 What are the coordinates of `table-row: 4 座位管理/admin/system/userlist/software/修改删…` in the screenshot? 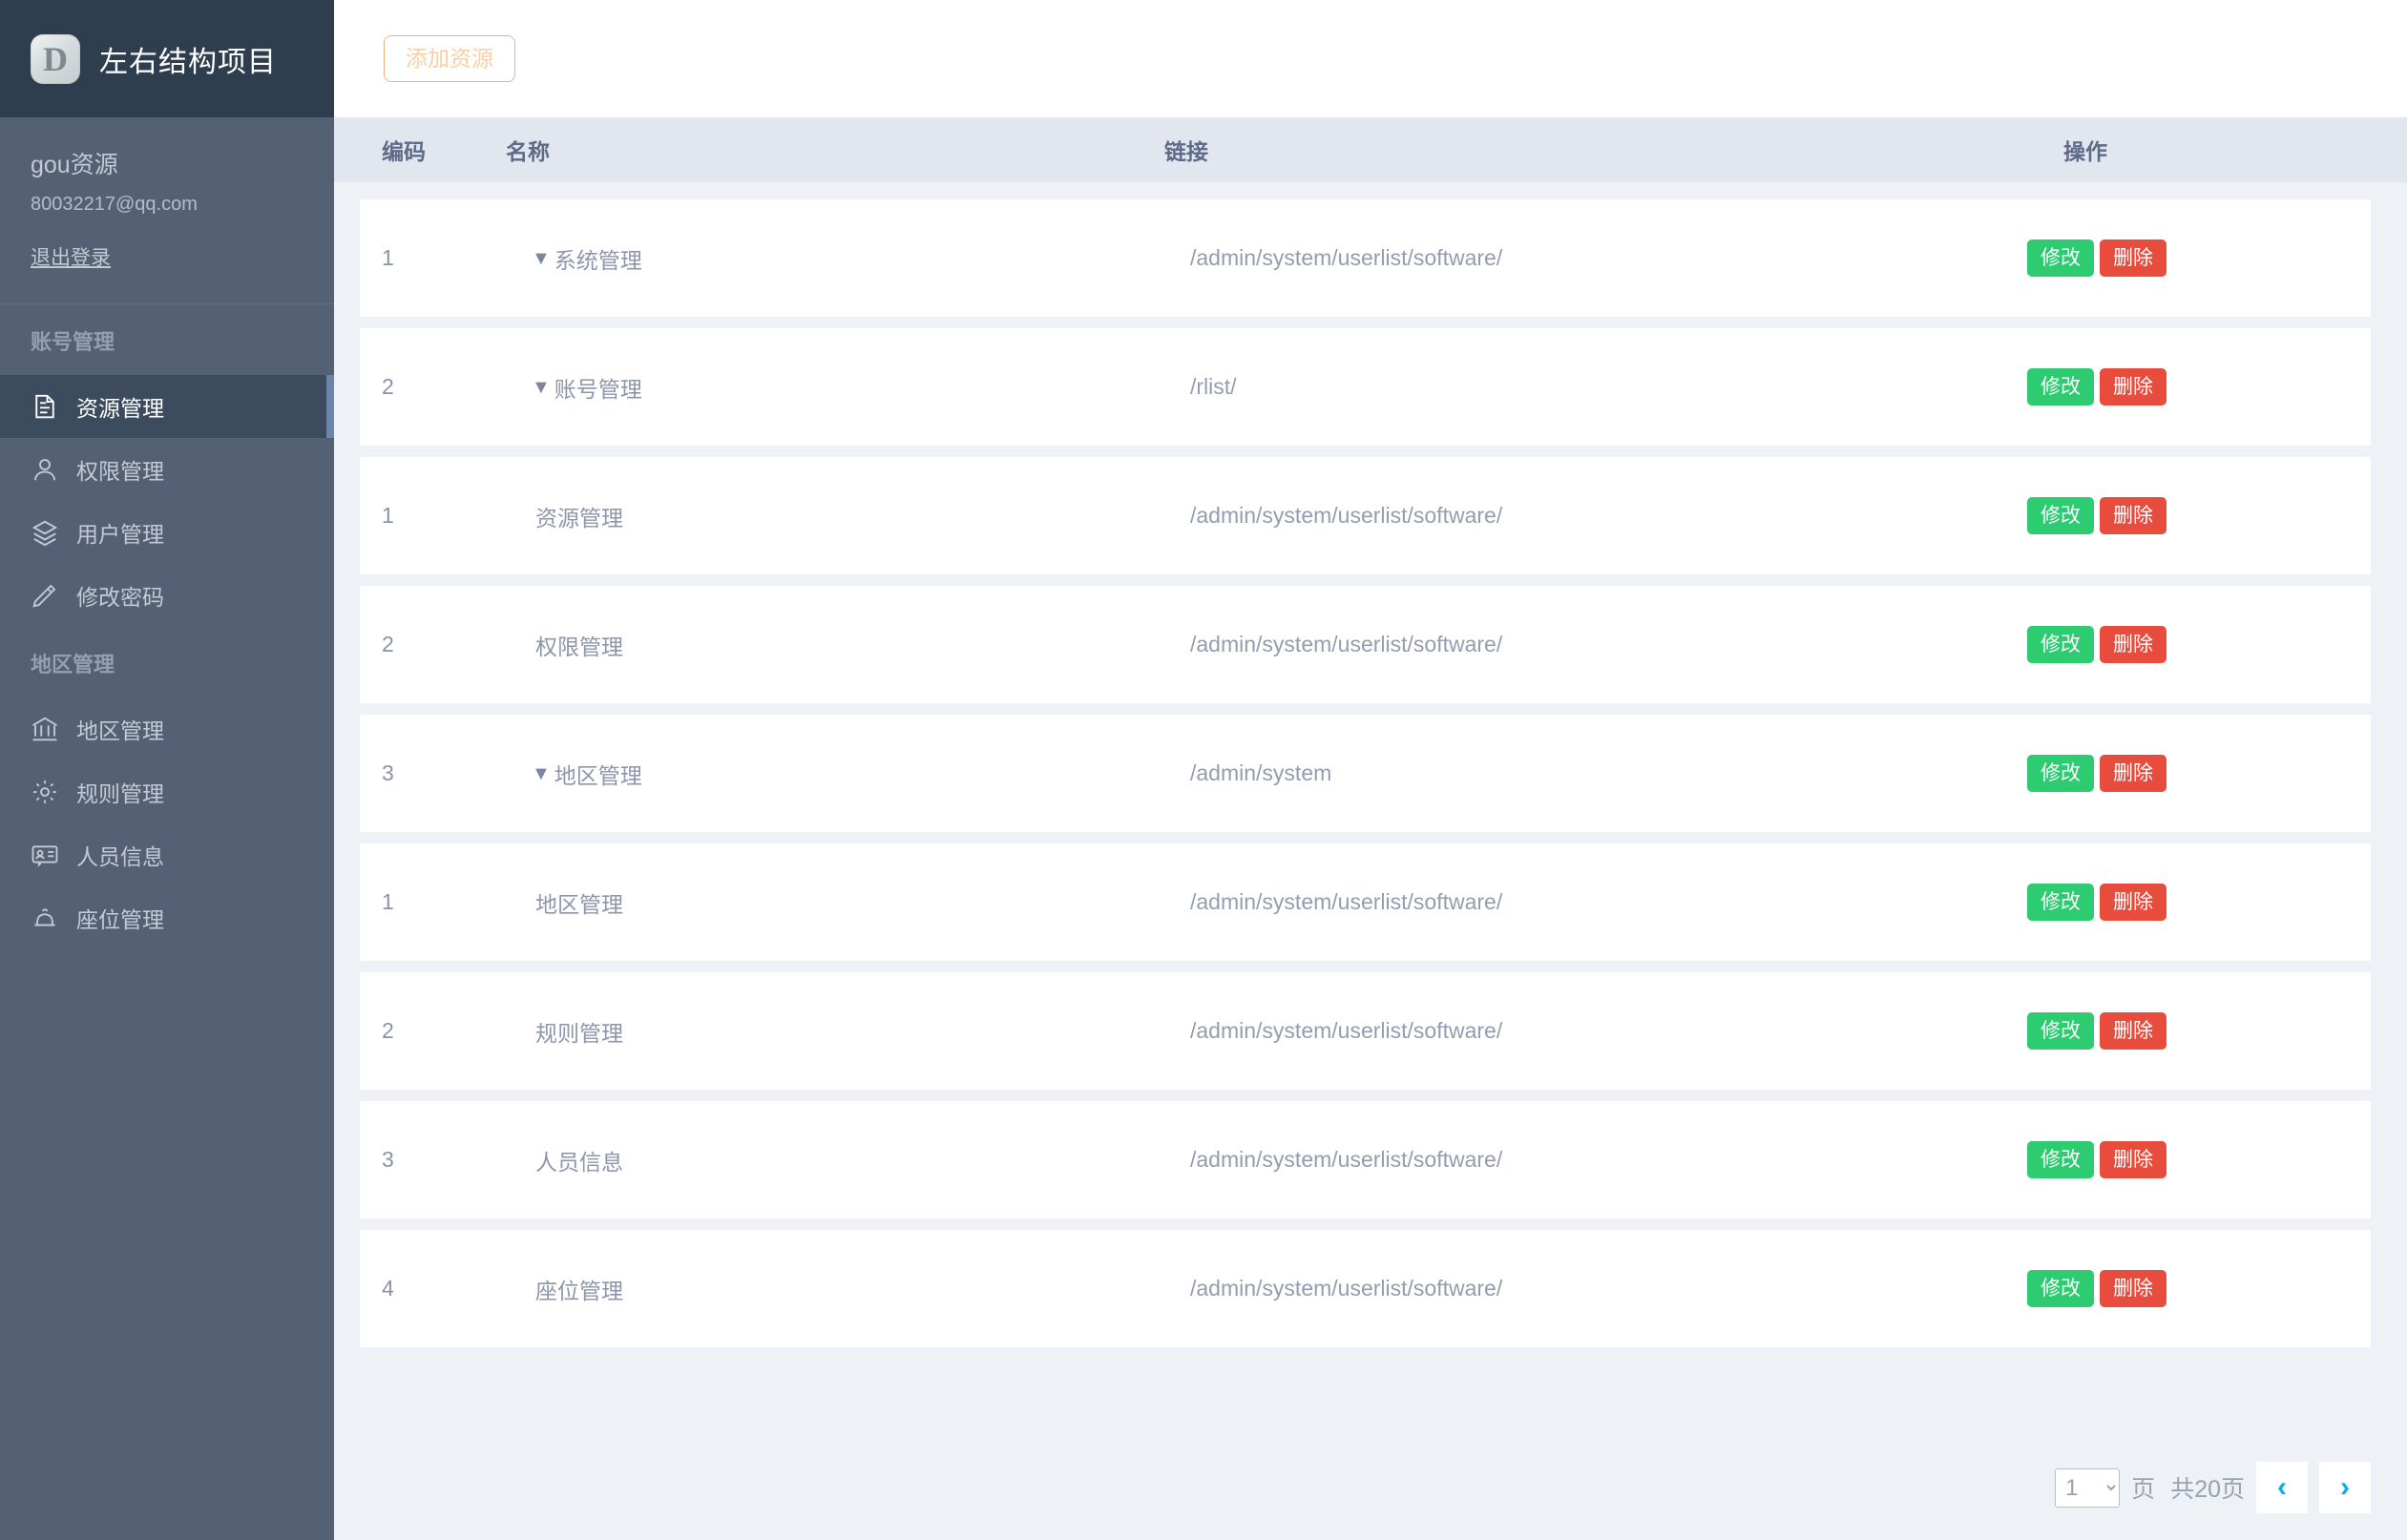 It's located at (1365, 1289).